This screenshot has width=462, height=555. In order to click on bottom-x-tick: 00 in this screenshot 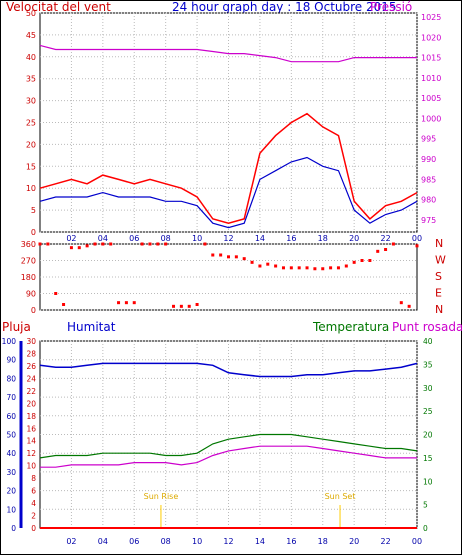, I will do `click(417, 541)`.